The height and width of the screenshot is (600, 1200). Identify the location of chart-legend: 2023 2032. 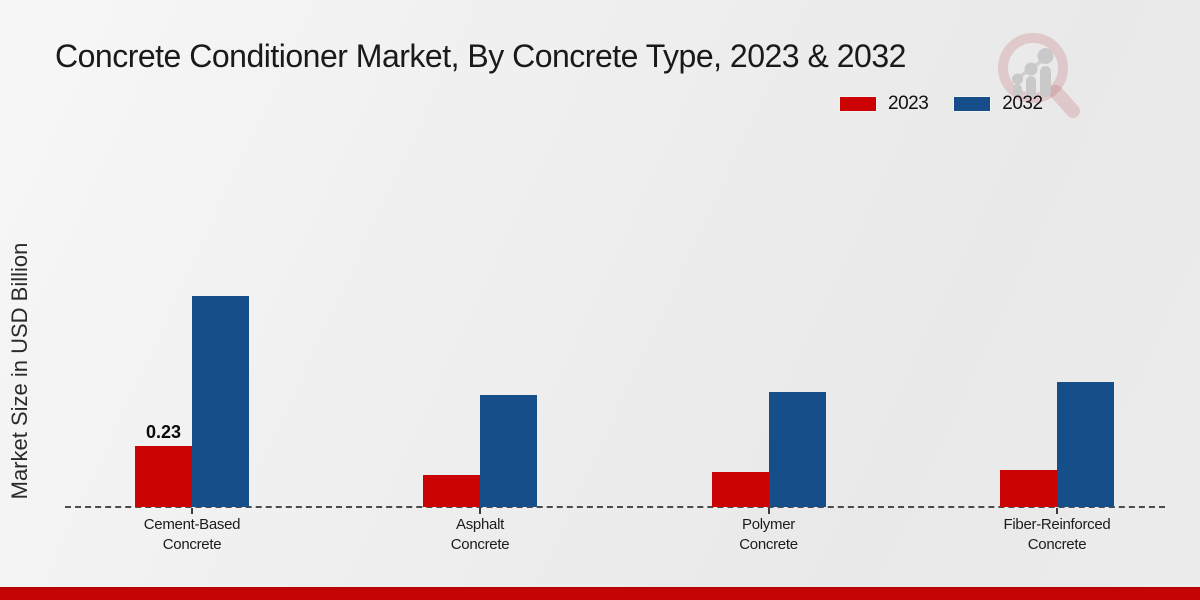
(941, 104).